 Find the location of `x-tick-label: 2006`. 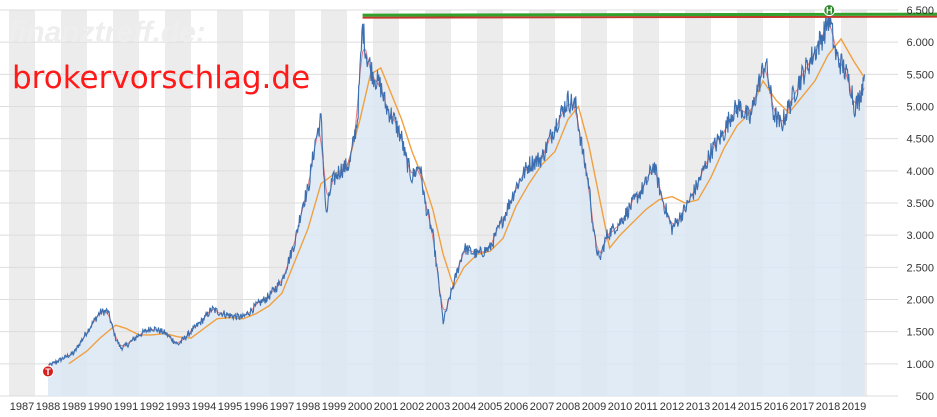

x-tick-label: 2006 is located at coordinates (516, 407).